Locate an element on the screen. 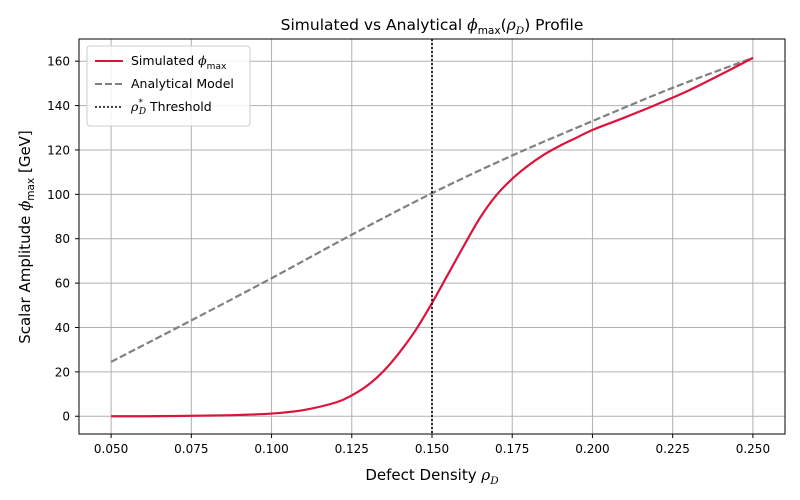 Image resolution: width=800 pixels, height=500 pixels. y-axis-title: Scalar Amplitude ϕmax [GeV] is located at coordinates (26, 237).